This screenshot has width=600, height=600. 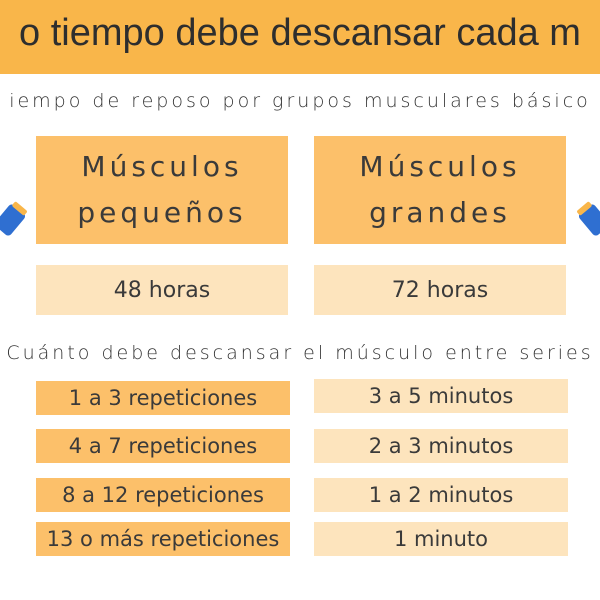 I want to click on hours-large-muscles: 72 horas, so click(x=440, y=290).